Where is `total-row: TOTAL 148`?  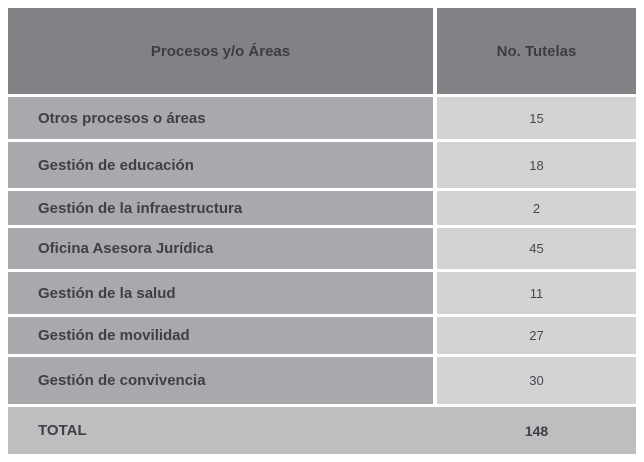 total-row: TOTAL 148 is located at coordinates (322, 430).